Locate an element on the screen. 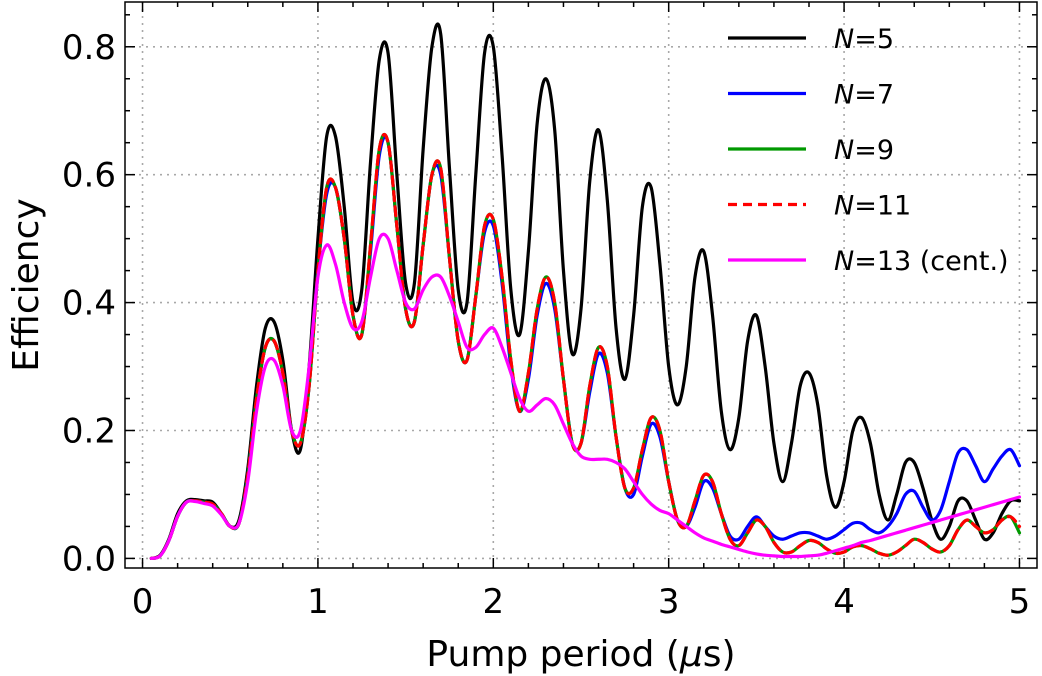 The width and height of the screenshot is (1042, 676). legend-label: N=9 is located at coordinates (864, 150).